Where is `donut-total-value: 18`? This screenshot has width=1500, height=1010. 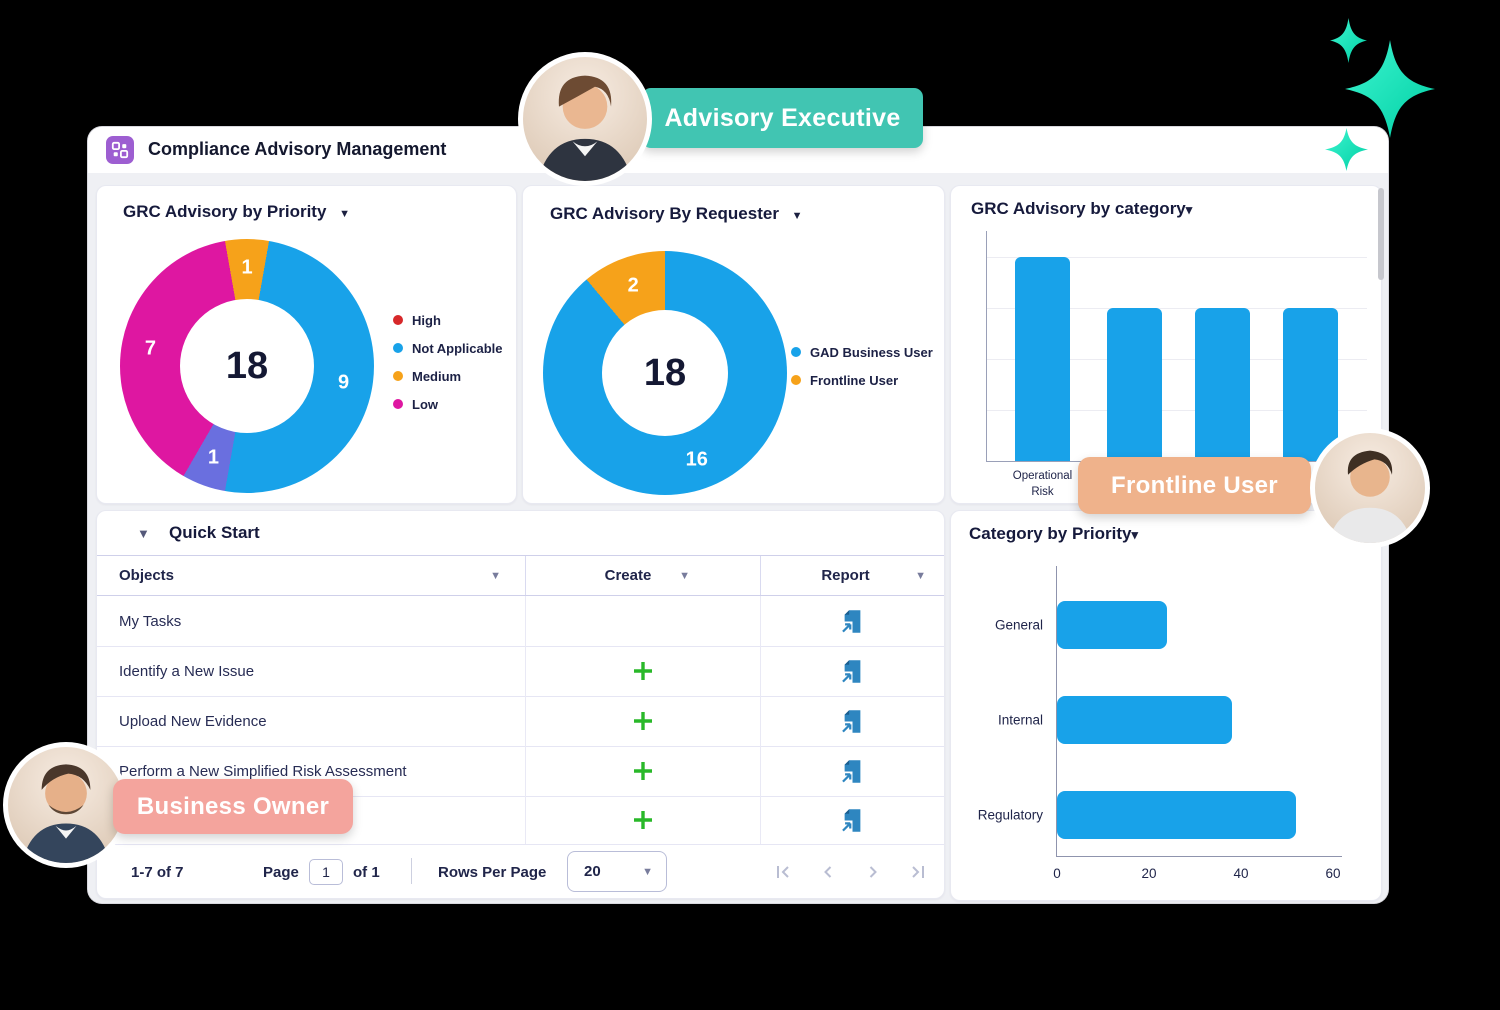
donut-total-value: 18 is located at coordinates (665, 372).